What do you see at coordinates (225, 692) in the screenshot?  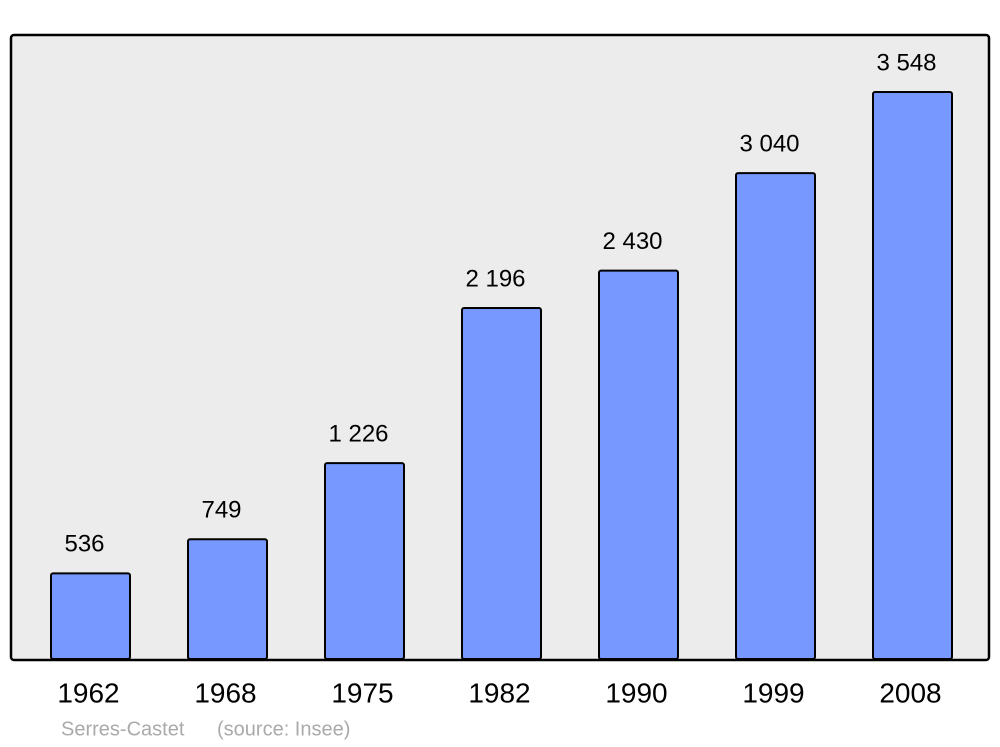 I see `x-tick-label: 1968` at bounding box center [225, 692].